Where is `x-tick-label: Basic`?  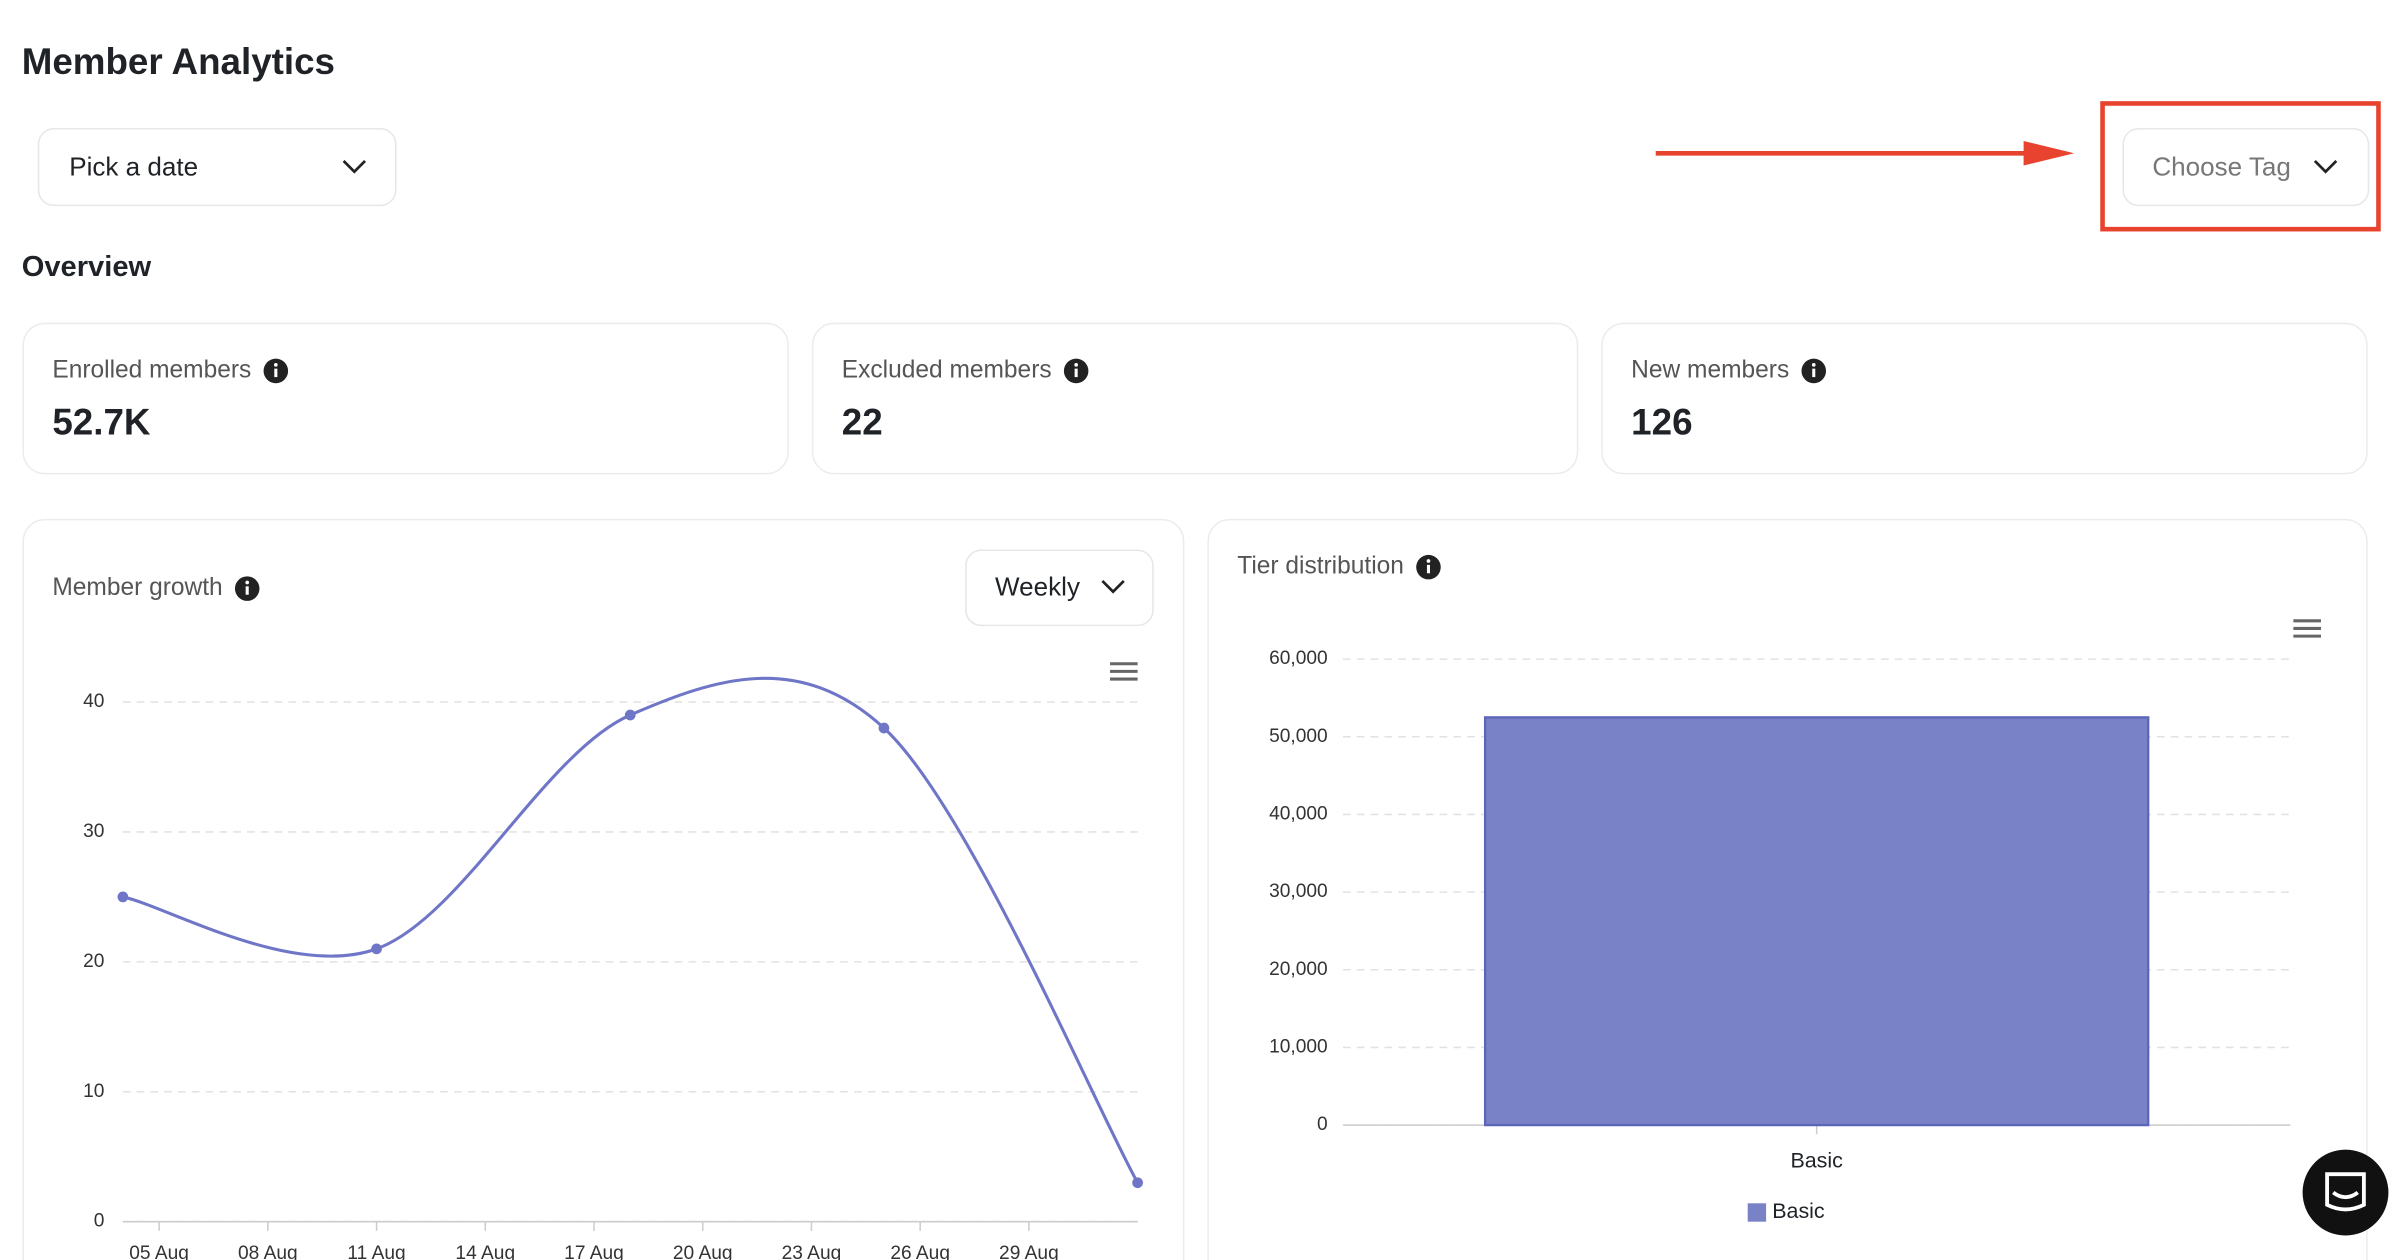 x-tick-label: Basic is located at coordinates (1816, 1161).